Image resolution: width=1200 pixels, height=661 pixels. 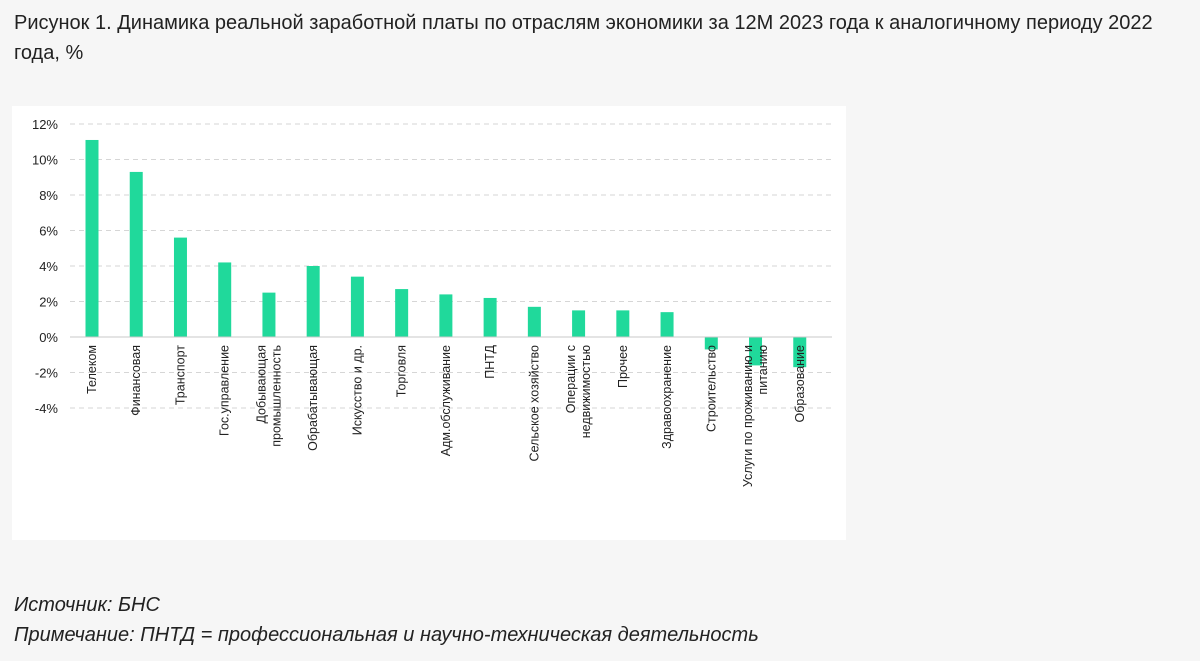 I want to click on x-tick-label: Добывающаяпромышленность, so click(x=268, y=396).